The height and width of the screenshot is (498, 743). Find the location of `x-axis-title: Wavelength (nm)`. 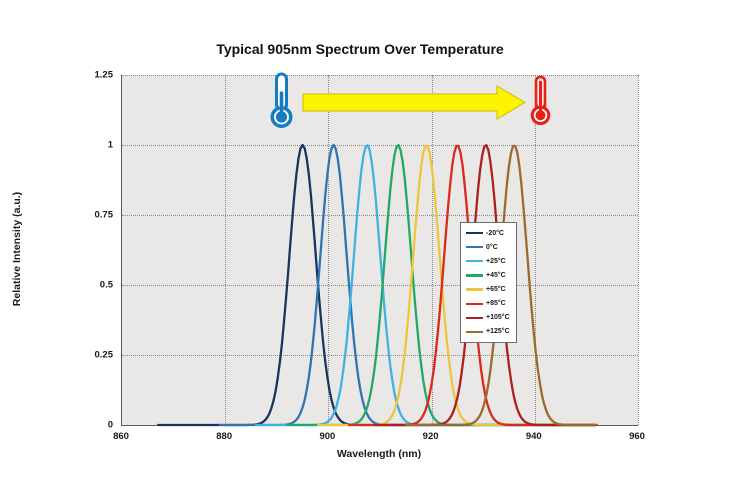

x-axis-title: Wavelength (nm) is located at coordinates (379, 454).